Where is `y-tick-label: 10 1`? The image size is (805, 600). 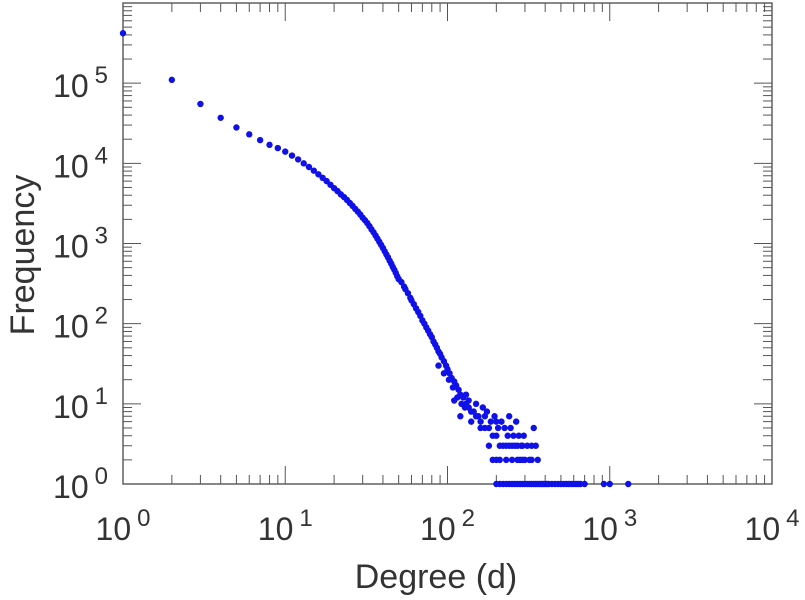 y-tick-label: 10 1 is located at coordinates (80, 404).